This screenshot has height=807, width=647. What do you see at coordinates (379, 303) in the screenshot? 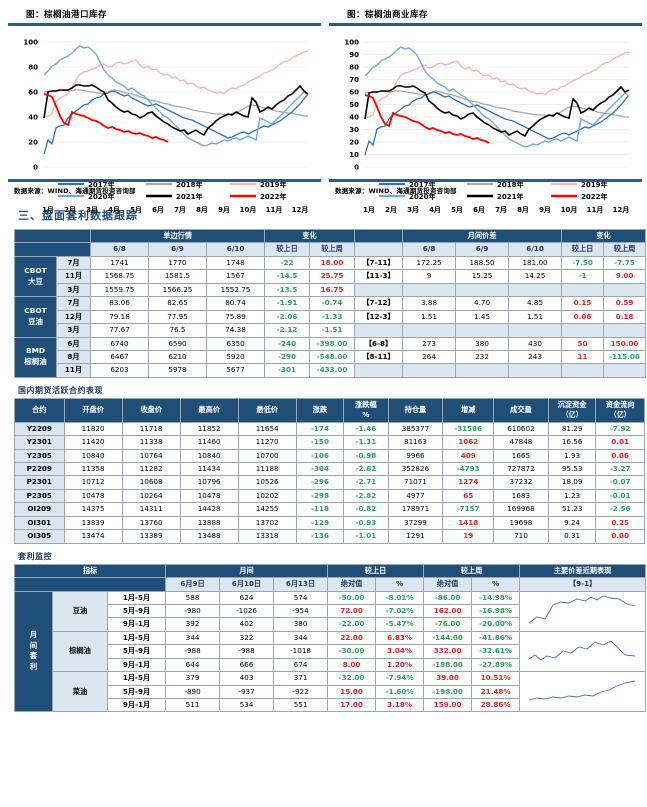
I see `spread-pair: 【7-12】` at bounding box center [379, 303].